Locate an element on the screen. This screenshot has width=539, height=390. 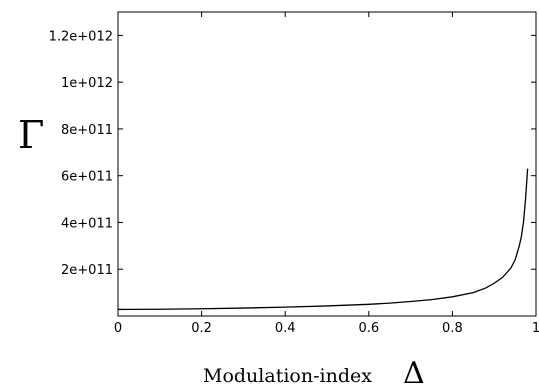
x-tick-label: 0.4 is located at coordinates (285, 328).